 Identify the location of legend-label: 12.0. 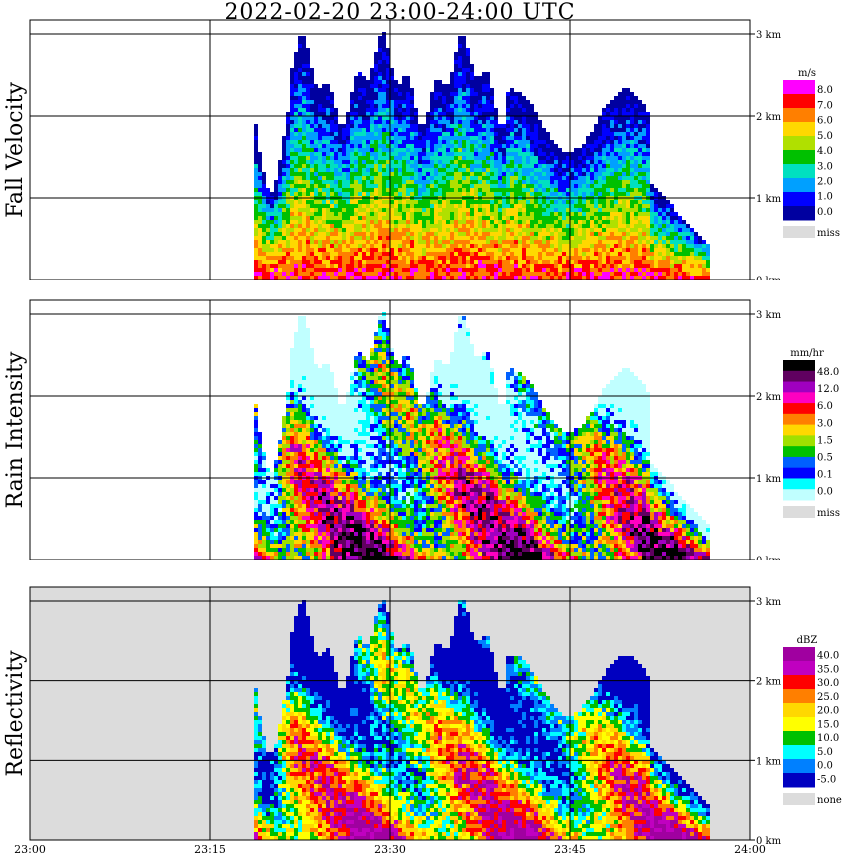
(828, 389).